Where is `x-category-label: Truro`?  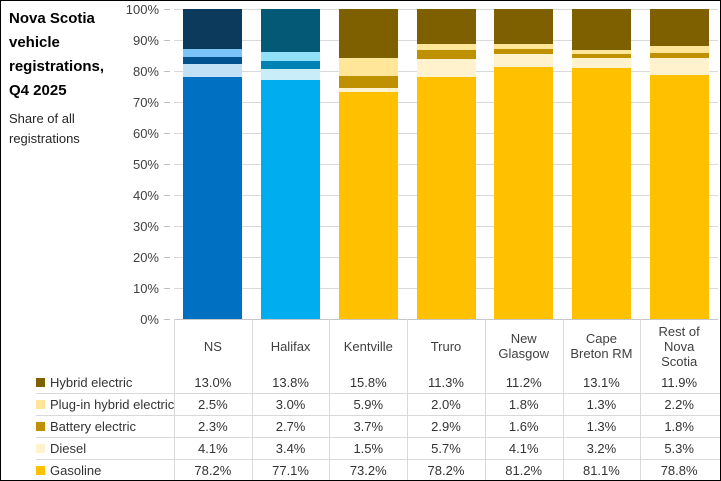 x-category-label: Truro is located at coordinates (446, 346).